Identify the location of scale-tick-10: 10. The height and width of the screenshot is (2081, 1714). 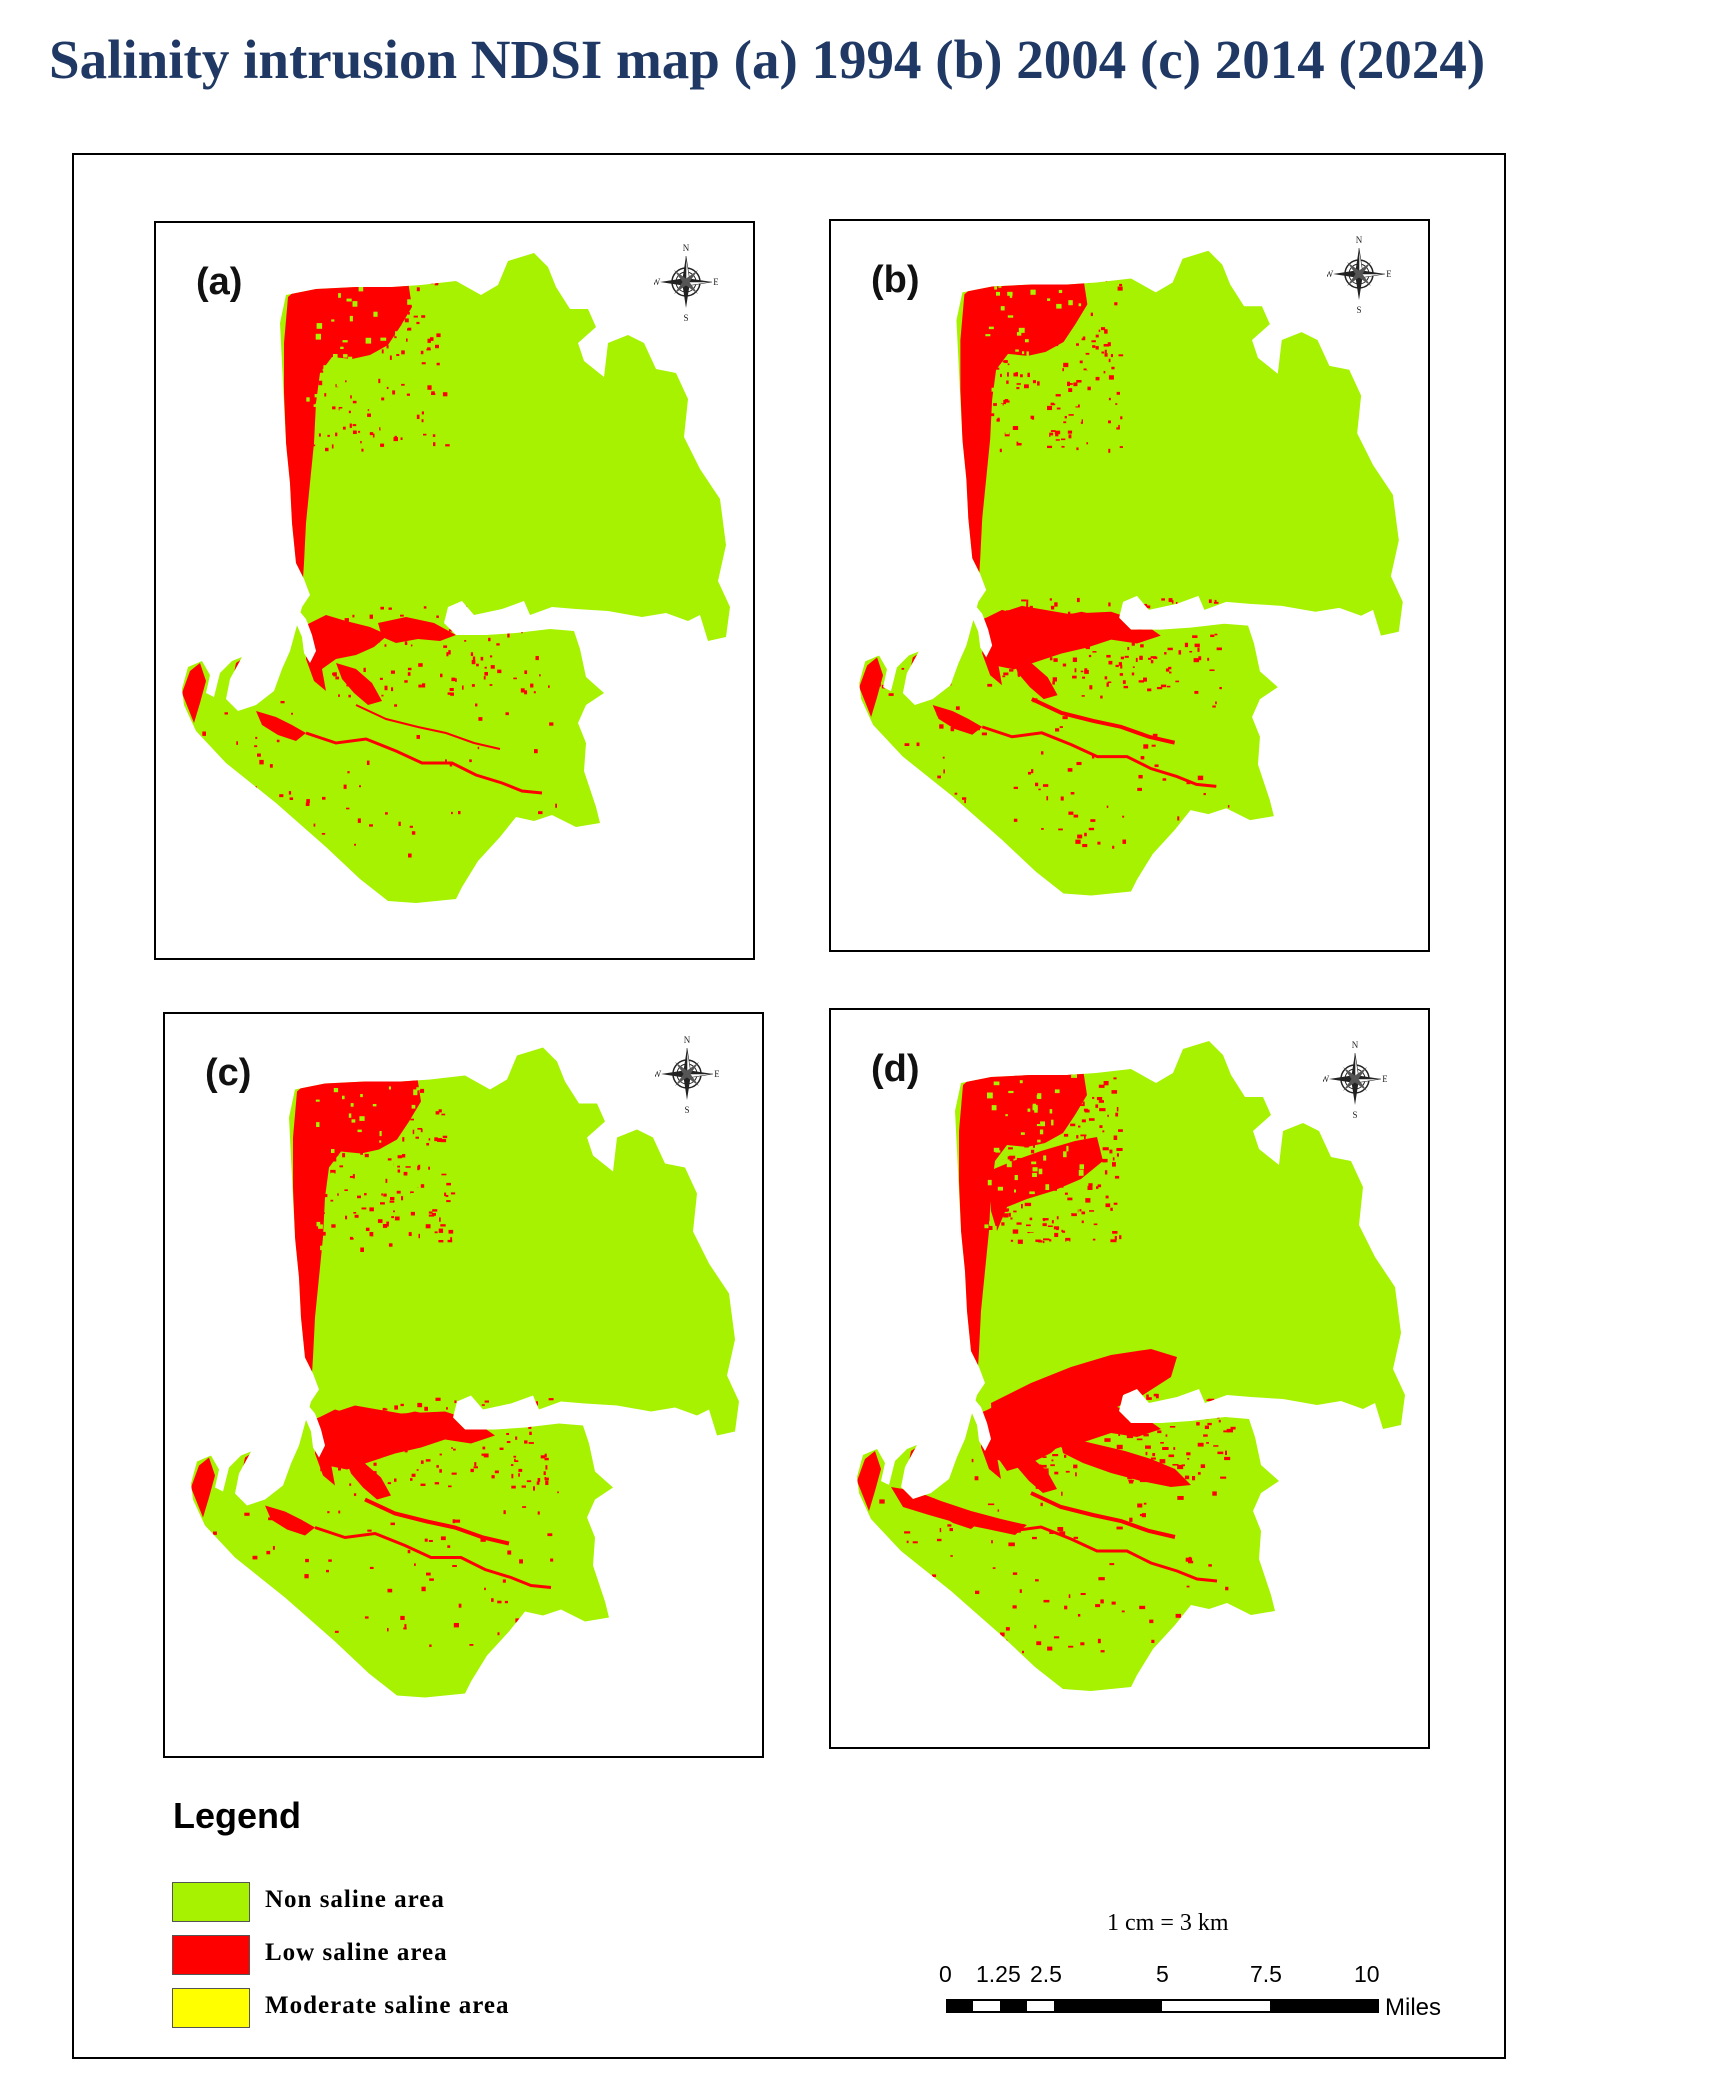
(1367, 1974).